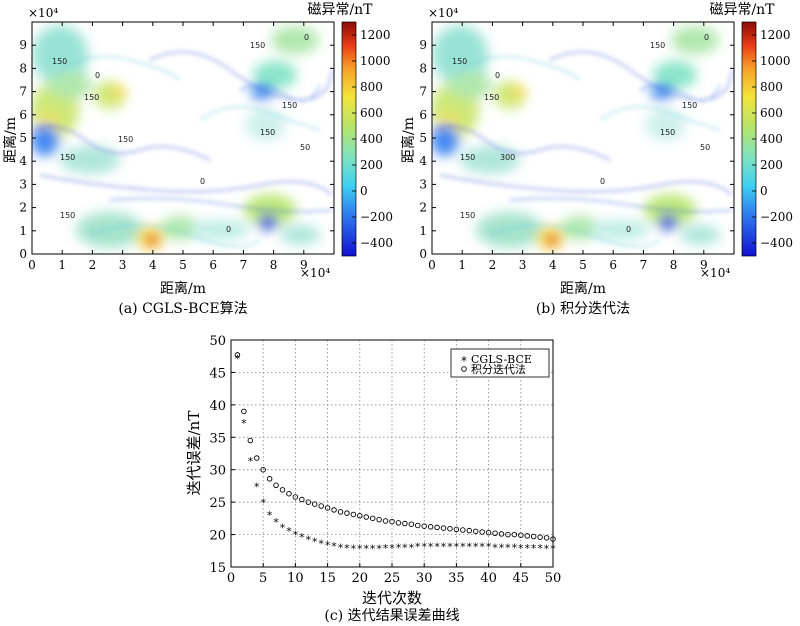 Image resolution: width=800 pixels, height=626 pixels. What do you see at coordinates (217, 471) in the screenshot?
I see `y-tick-label: 30` at bounding box center [217, 471].